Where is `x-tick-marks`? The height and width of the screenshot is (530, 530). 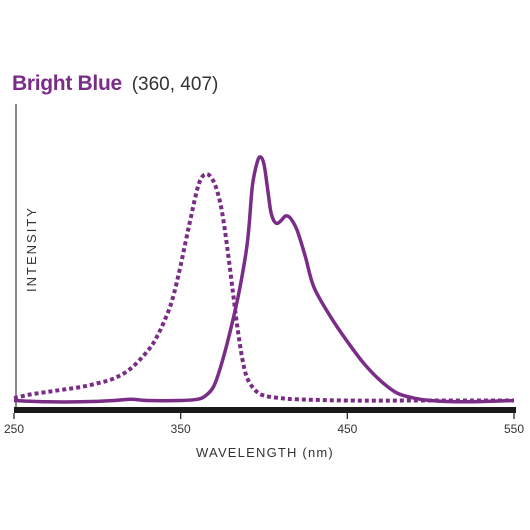 x-tick-marks is located at coordinates (264, 416).